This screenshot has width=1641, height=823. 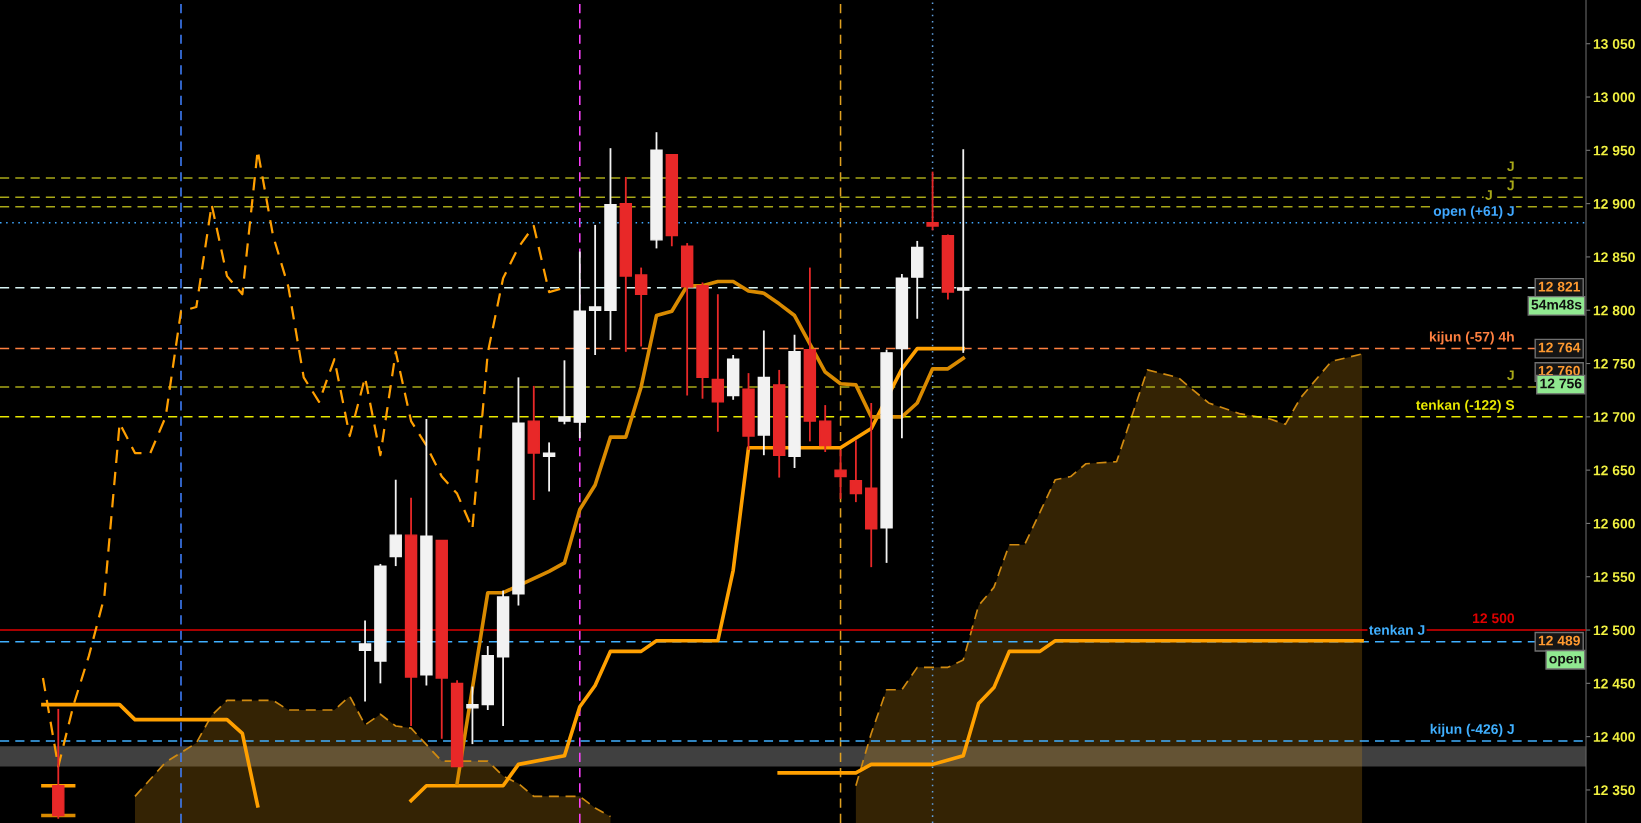 What do you see at coordinates (1561, 383) in the screenshot?
I see `annotation: 12 756` at bounding box center [1561, 383].